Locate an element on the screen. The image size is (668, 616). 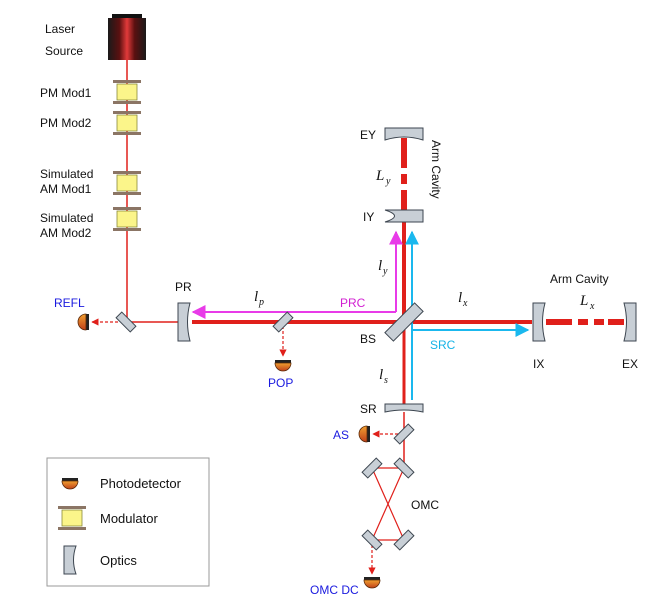
length-ly-sub: y is located at coordinates (385, 271).